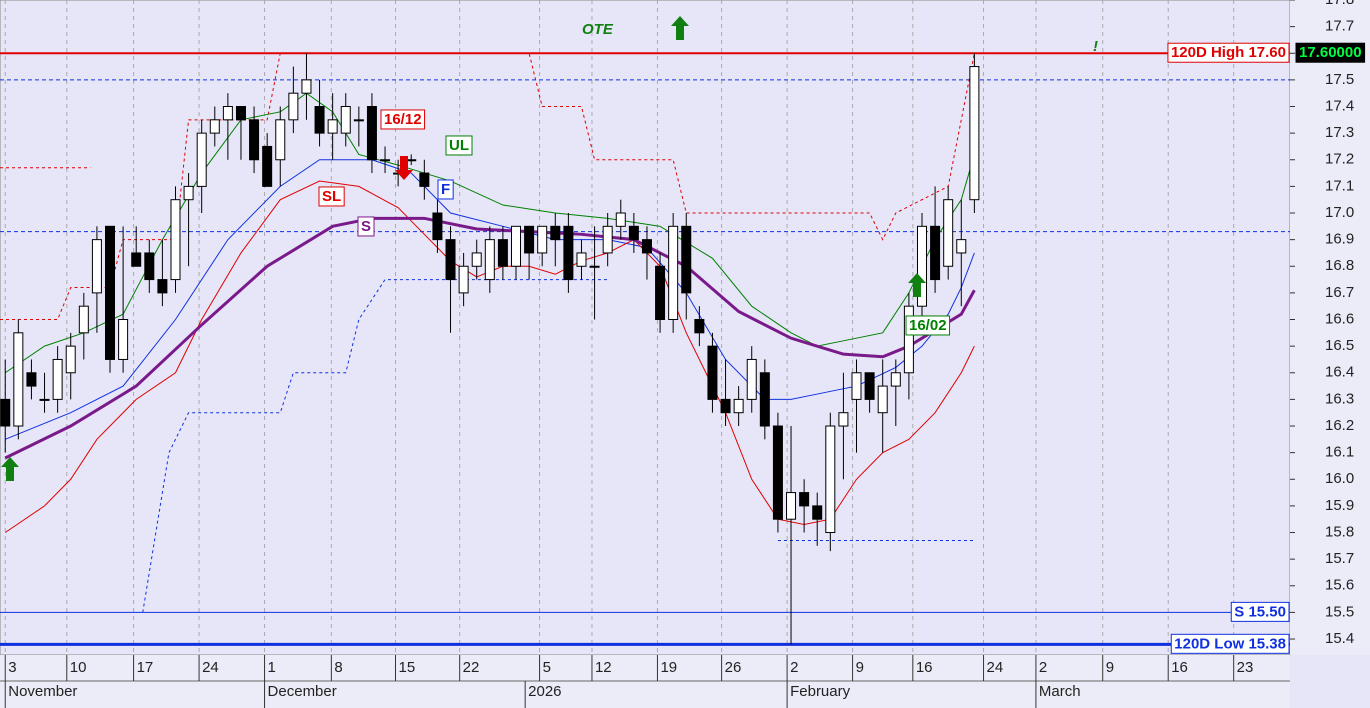 The height and width of the screenshot is (708, 1370). What do you see at coordinates (12, 667) in the screenshot?
I see `x-tick-label: 3` at bounding box center [12, 667].